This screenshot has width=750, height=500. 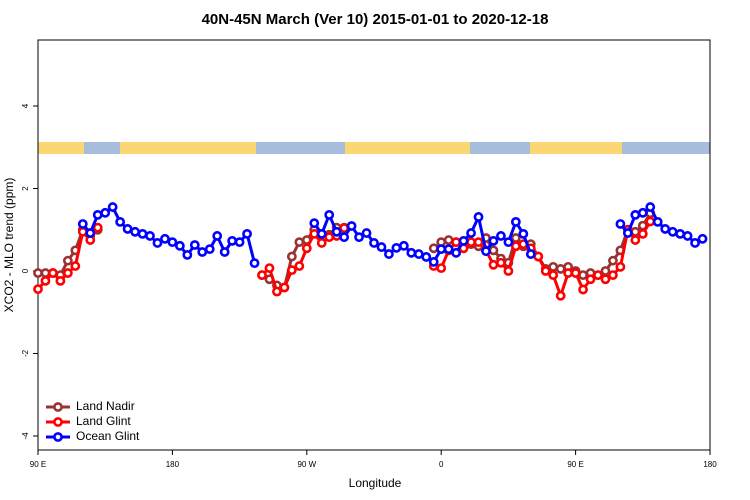 What do you see at coordinates (306, 464) in the screenshot?
I see `x-tick-label: 90 W` at bounding box center [306, 464].